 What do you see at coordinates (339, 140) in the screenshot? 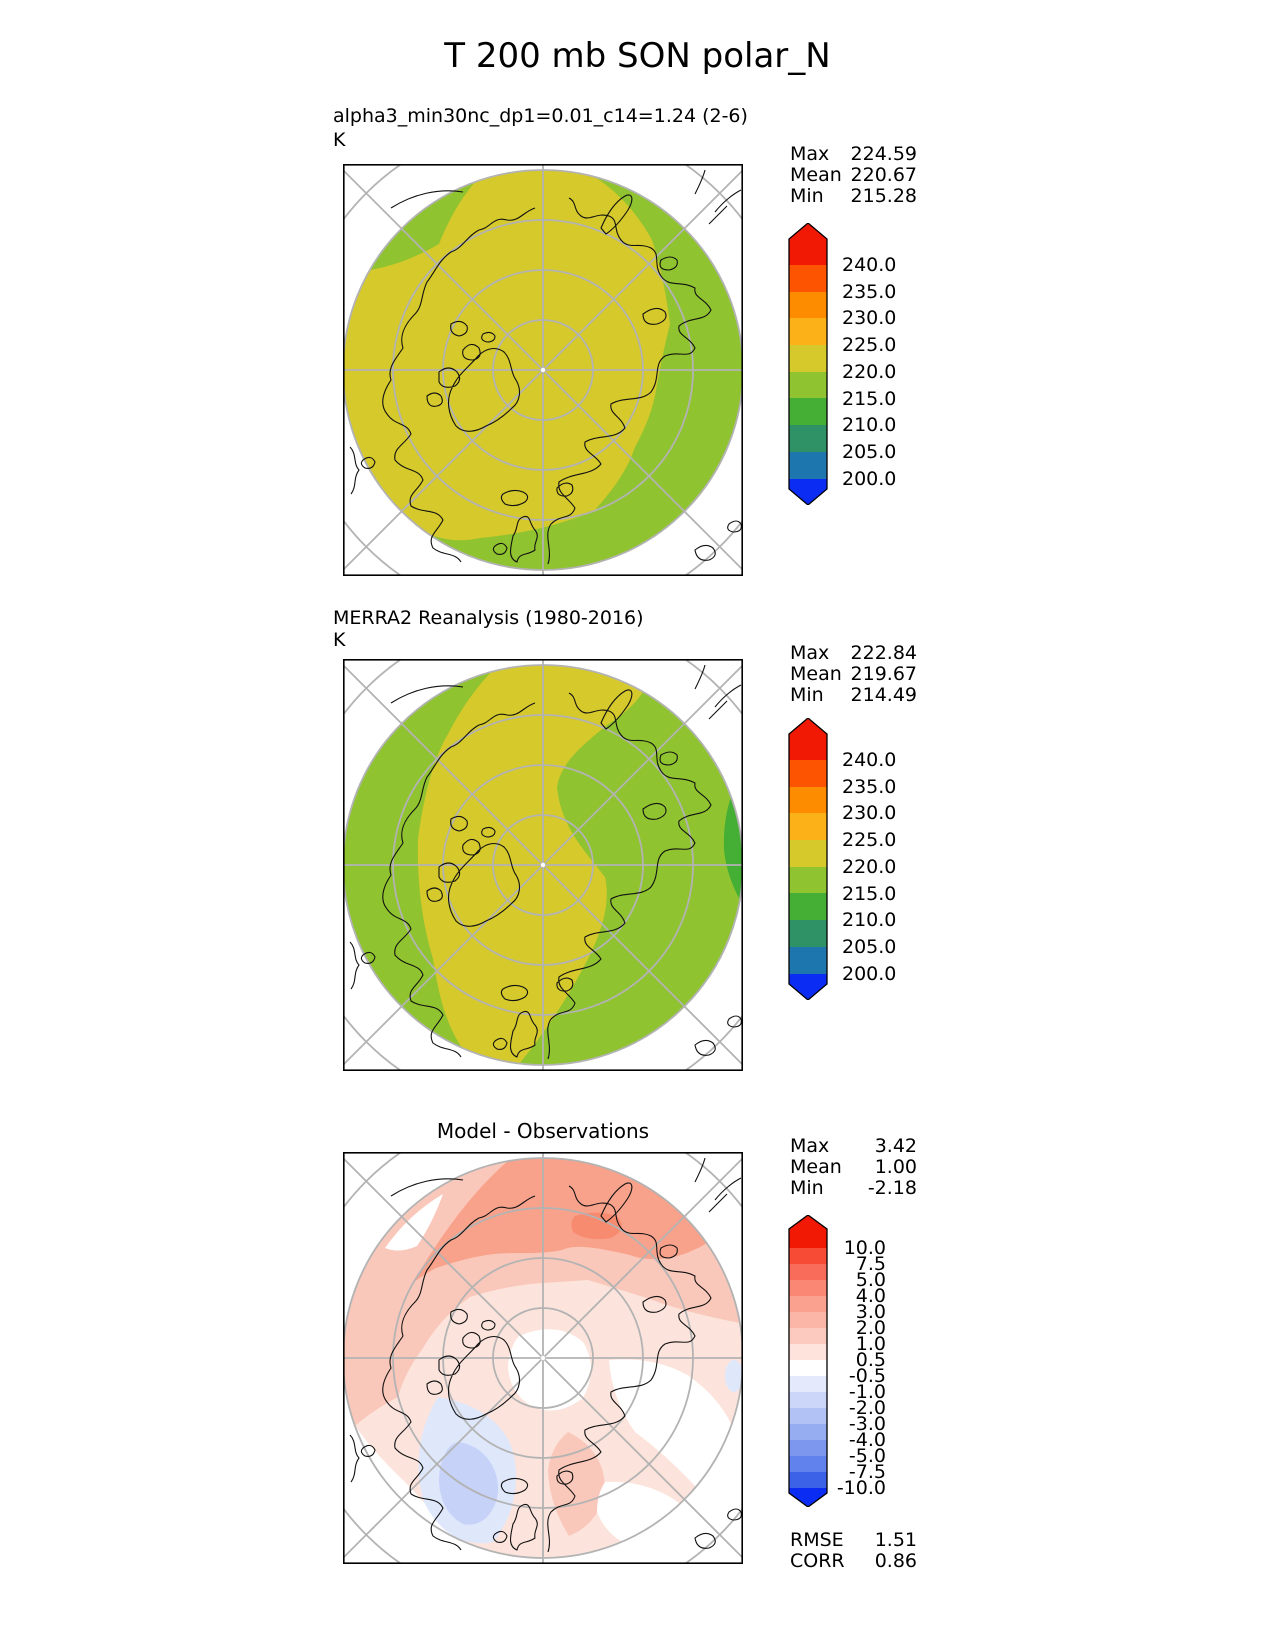
I see `panel1-units-label: K` at bounding box center [339, 140].